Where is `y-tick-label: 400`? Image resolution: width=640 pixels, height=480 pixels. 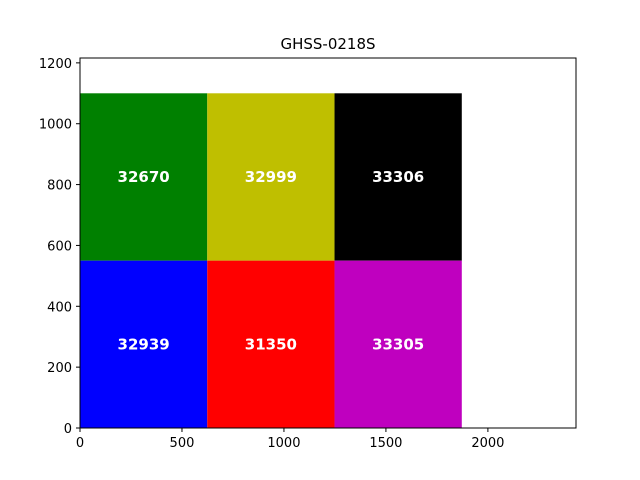
y-tick-label: 400 is located at coordinates (59, 307).